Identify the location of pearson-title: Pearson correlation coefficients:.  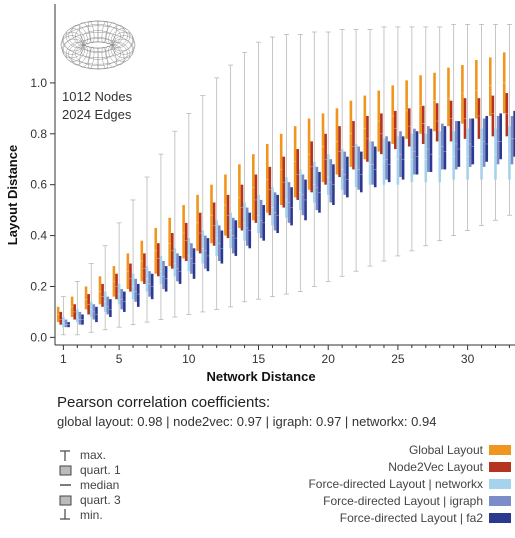
(164, 402).